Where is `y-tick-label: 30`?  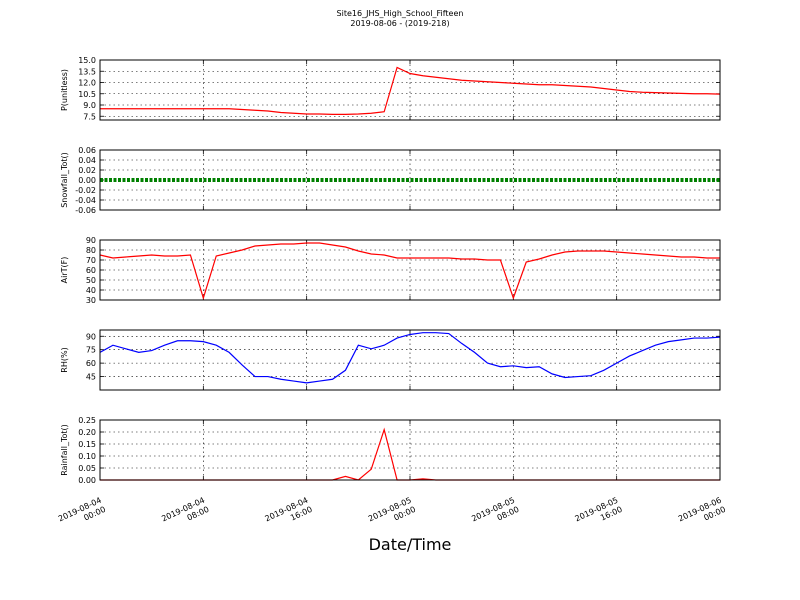
y-tick-label: 30 is located at coordinates (91, 300).